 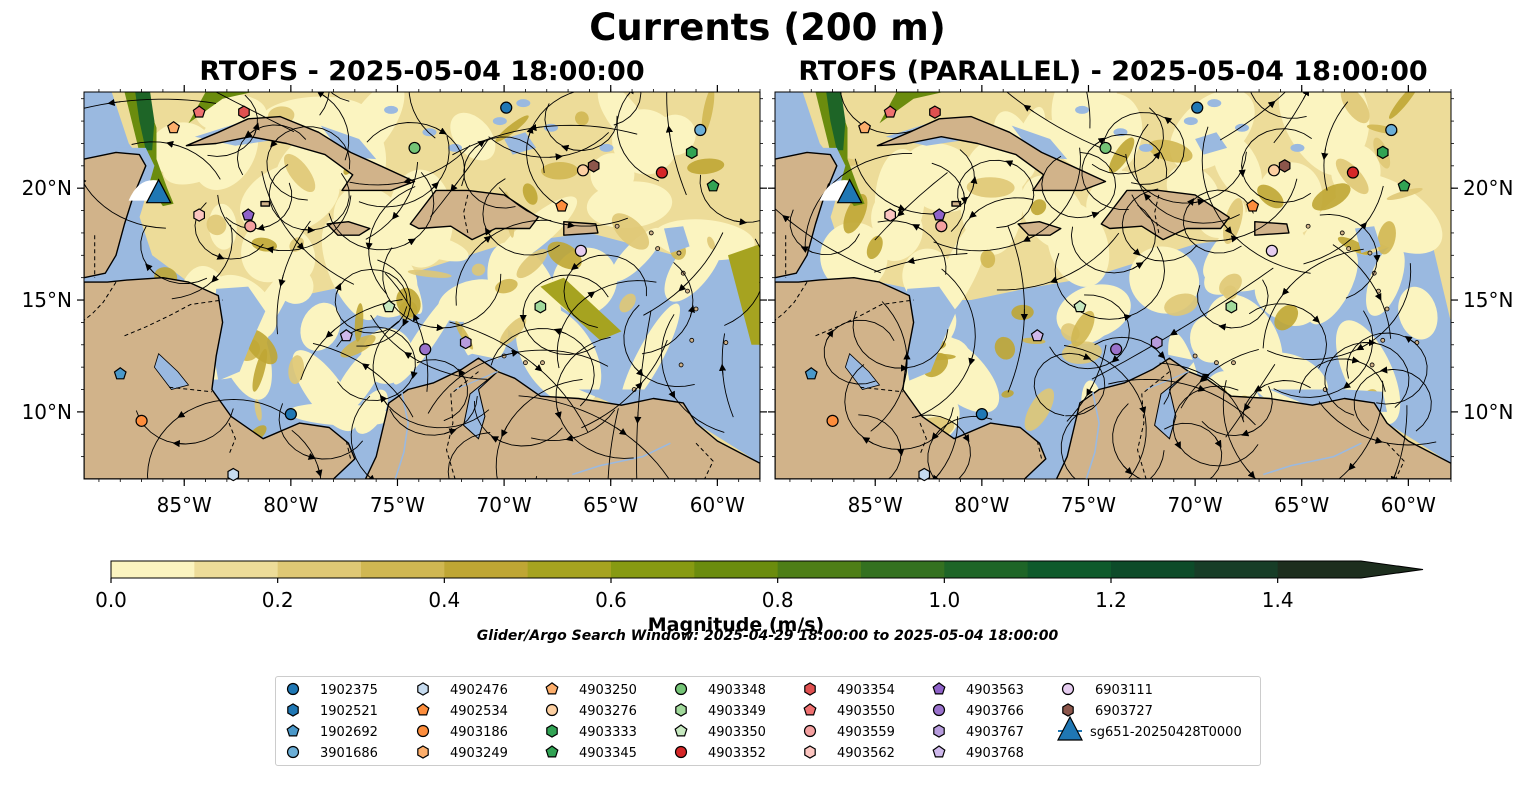 What do you see at coordinates (956, 203) in the screenshot?
I see `land-caymans` at bounding box center [956, 203].